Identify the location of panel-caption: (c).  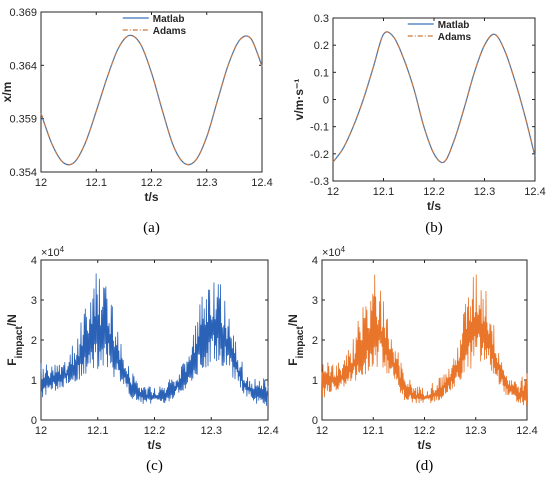
(154, 466).